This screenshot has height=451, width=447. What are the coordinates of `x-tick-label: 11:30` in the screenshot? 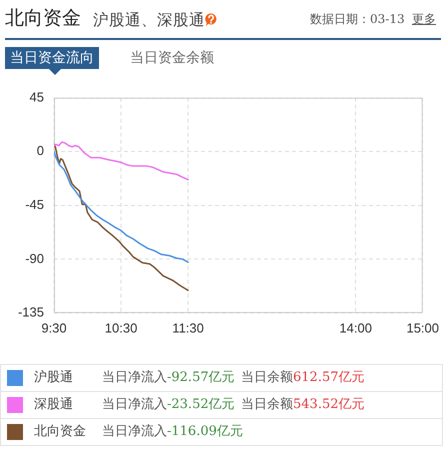 It's located at (188, 328).